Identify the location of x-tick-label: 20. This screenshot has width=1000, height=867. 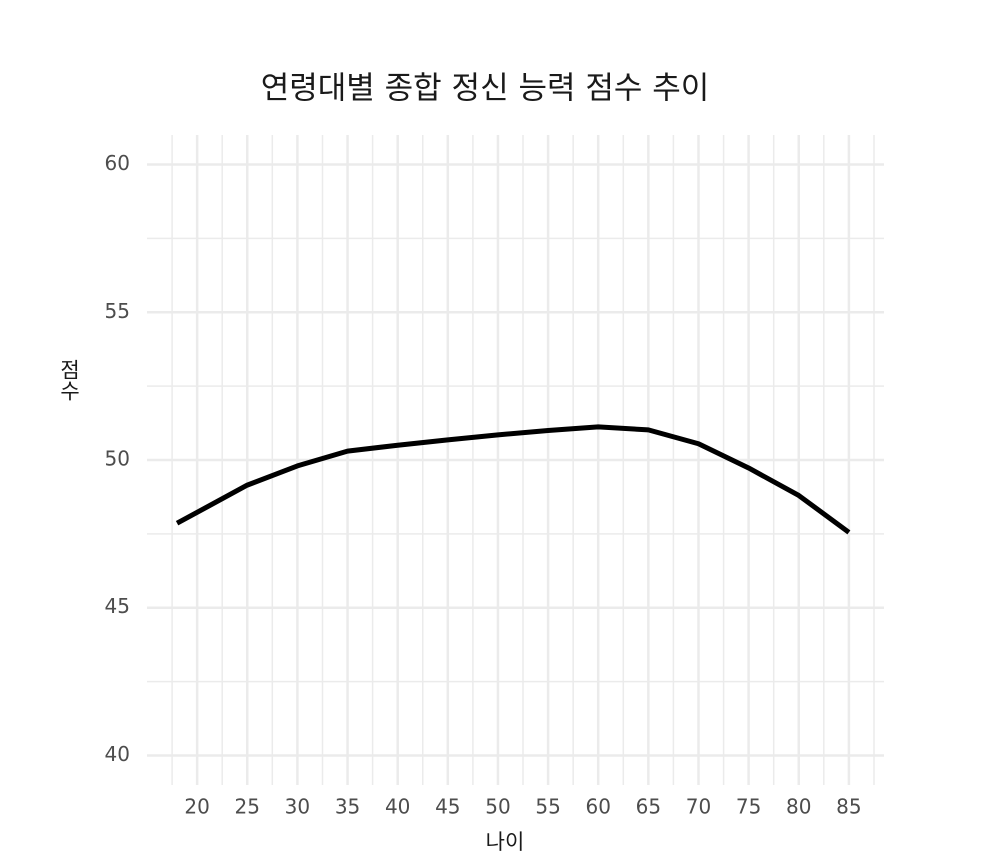
(196, 807).